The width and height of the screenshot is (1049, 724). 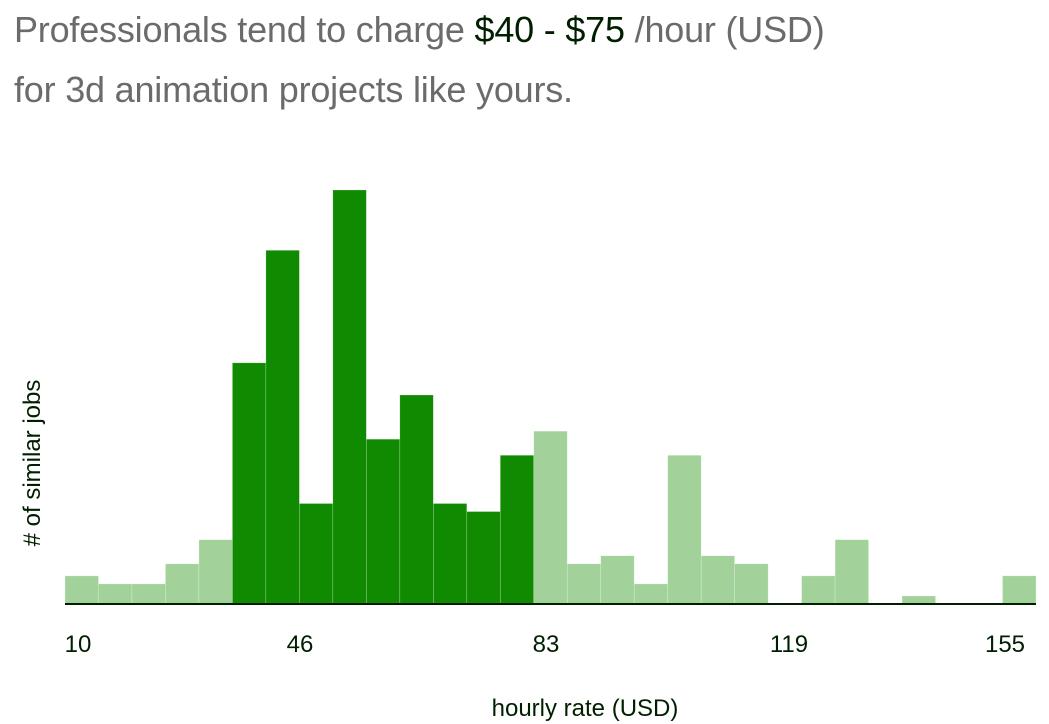 I want to click on x-tick-label: 155, so click(x=1005, y=644).